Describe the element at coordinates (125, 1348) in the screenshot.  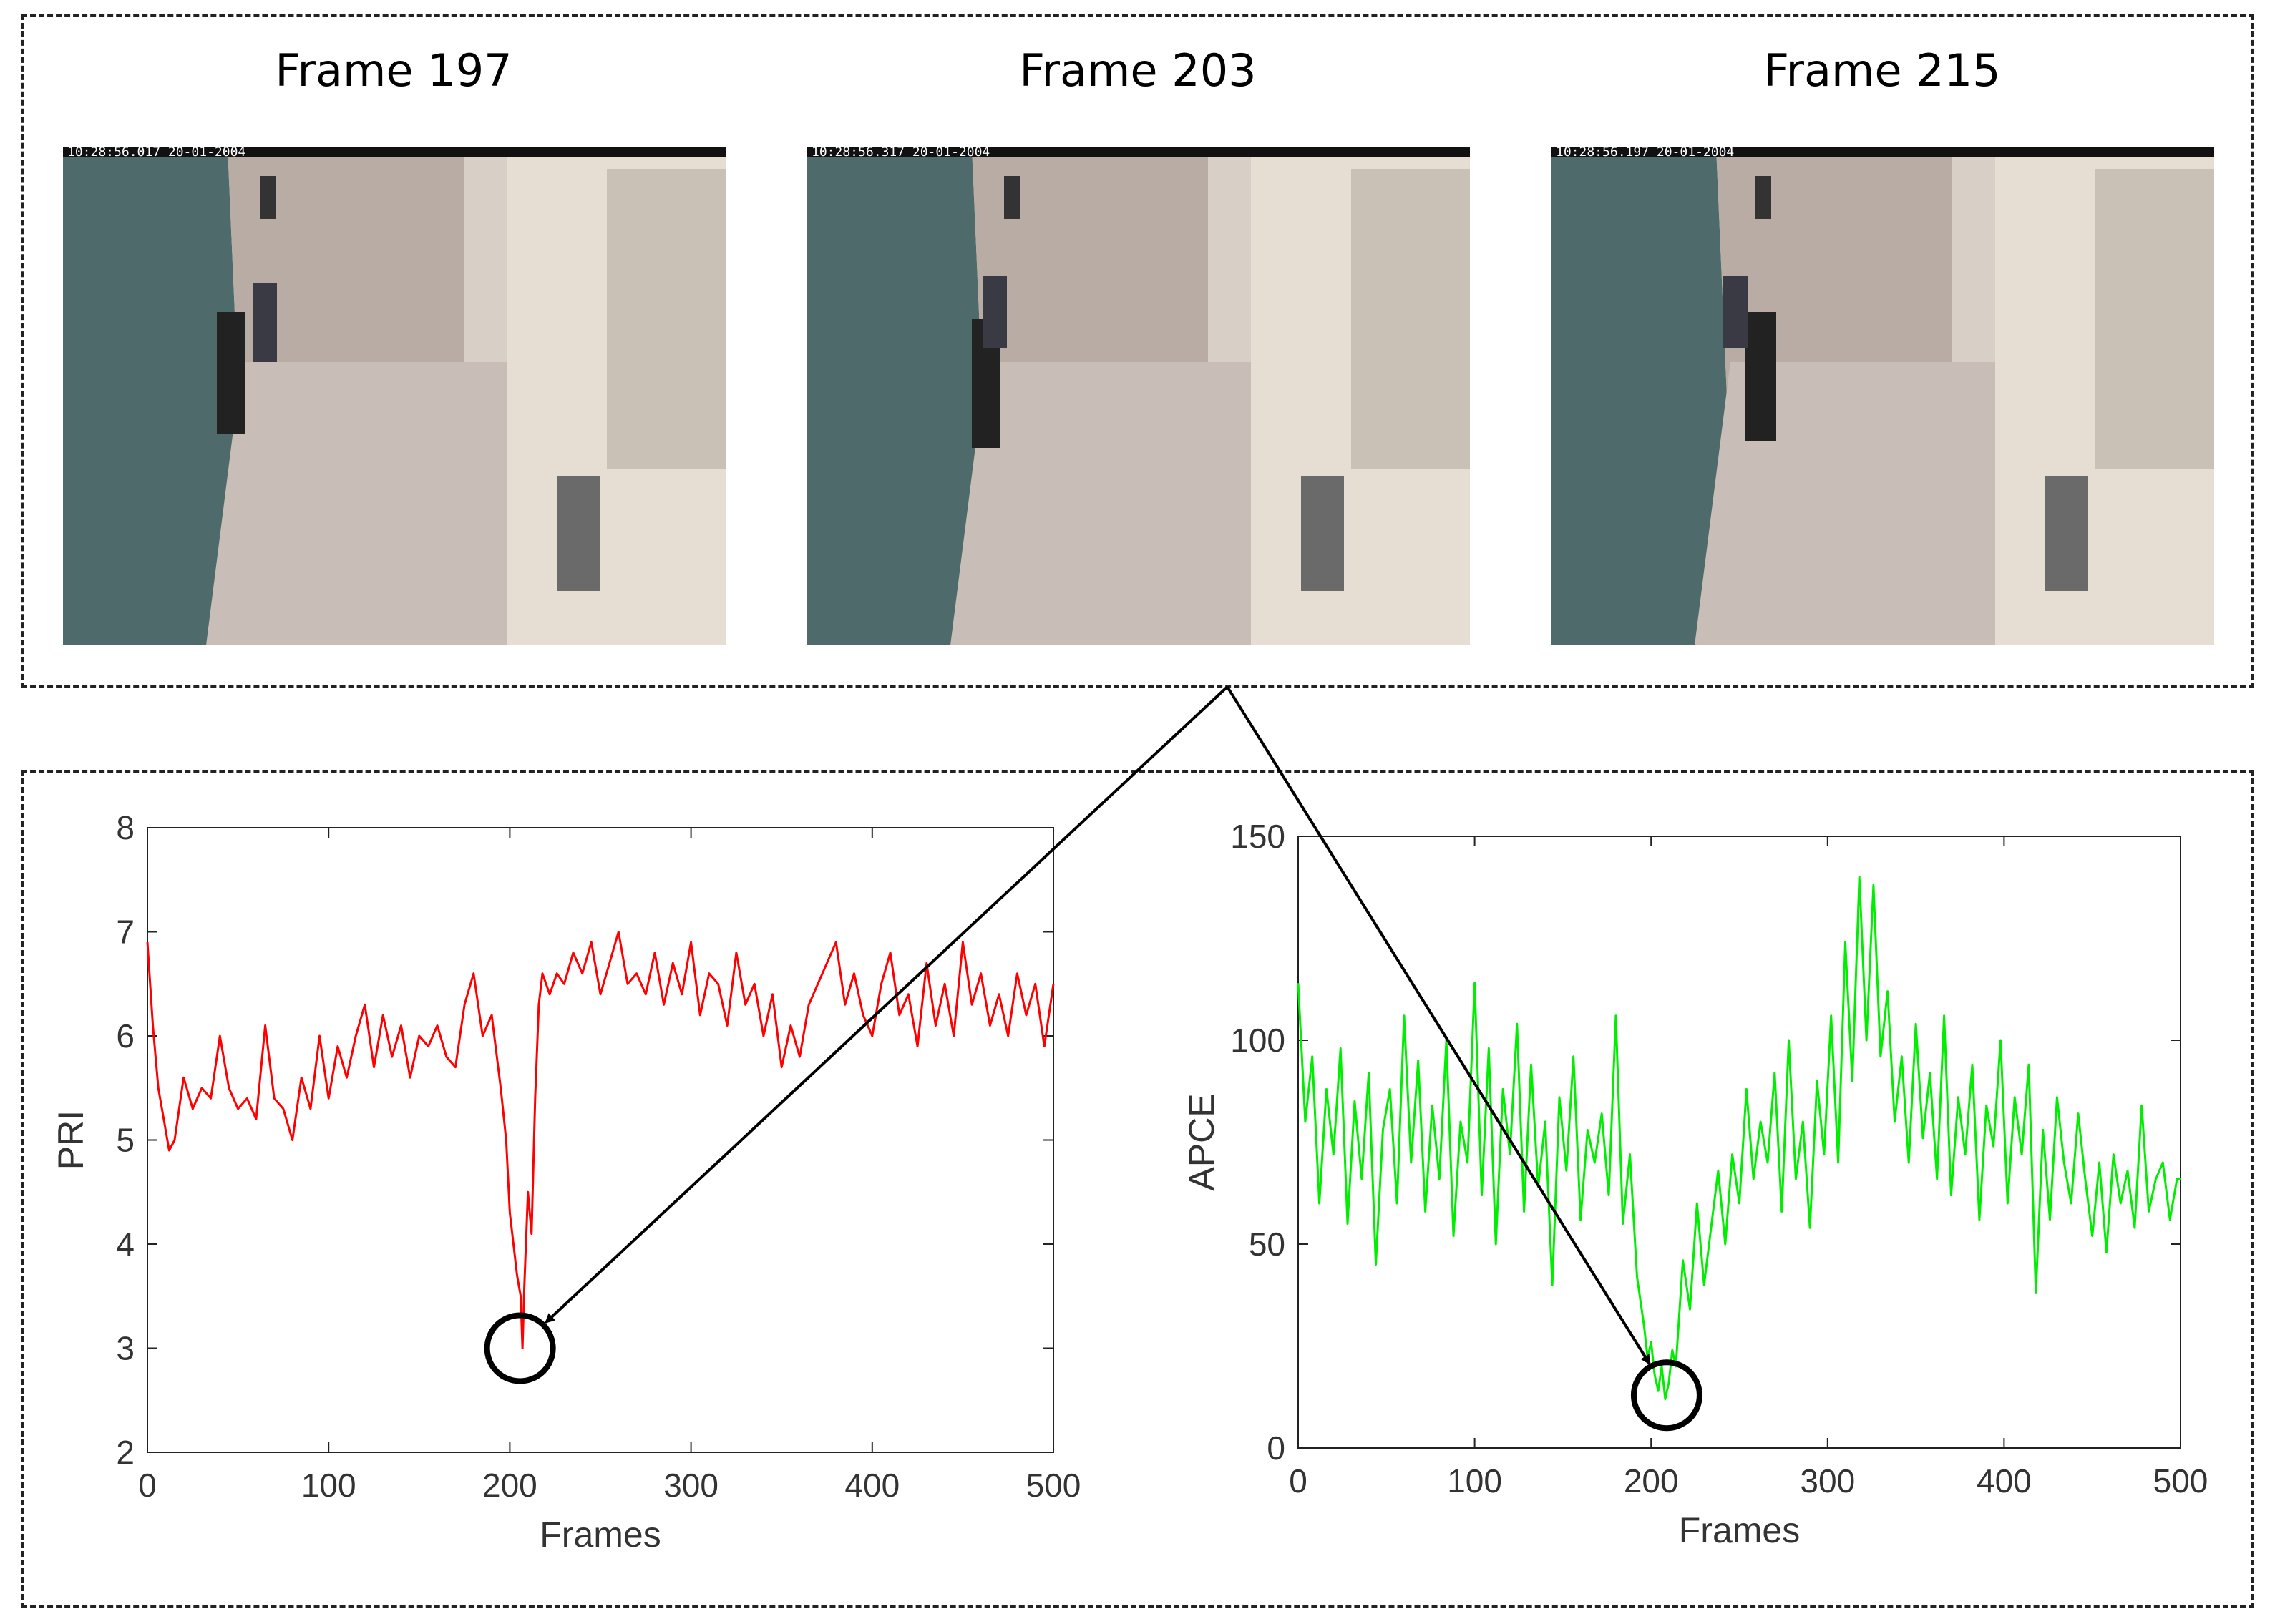
I see `y-tick-label: 3` at that location.